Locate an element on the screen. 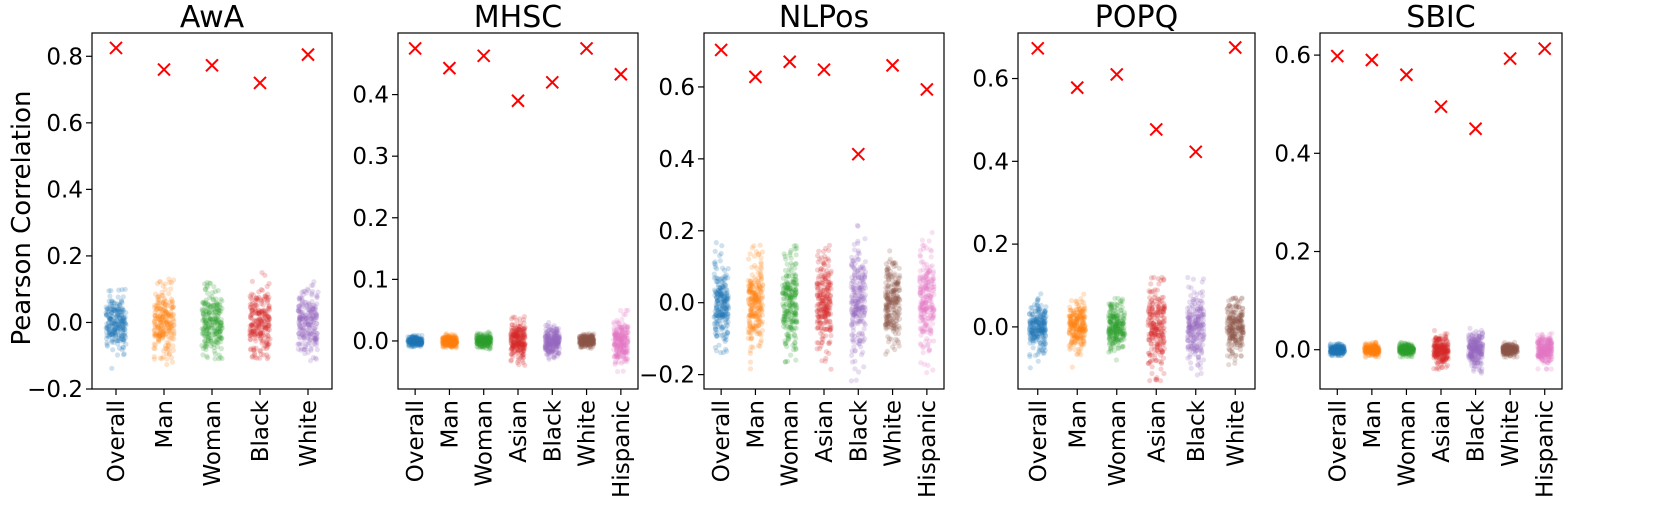  points-white is located at coordinates (586, 341).